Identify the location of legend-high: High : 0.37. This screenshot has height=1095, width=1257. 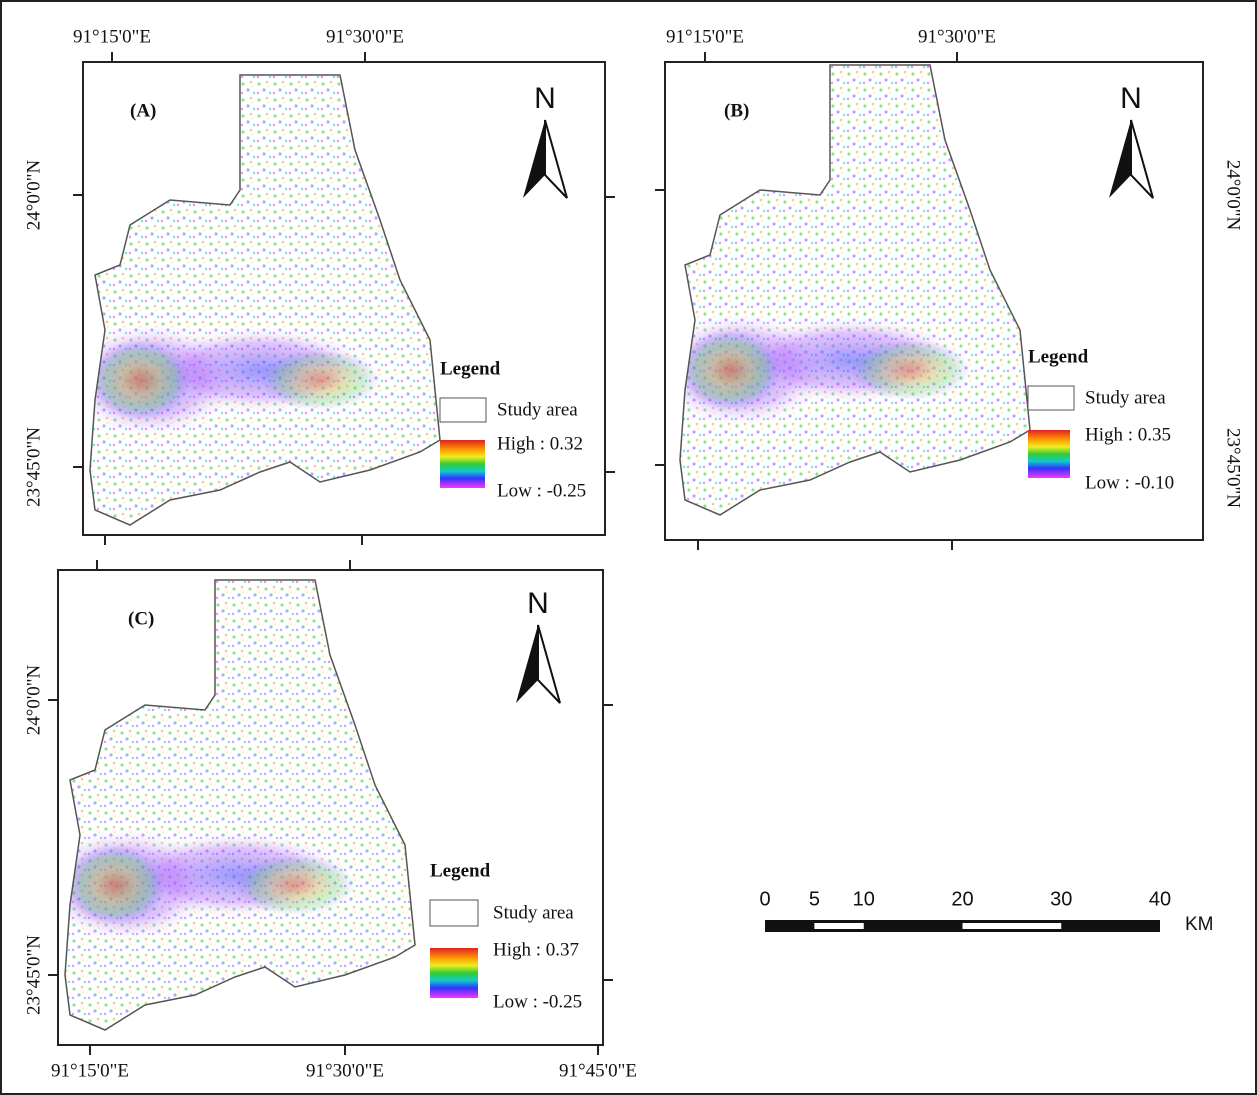
(536, 949).